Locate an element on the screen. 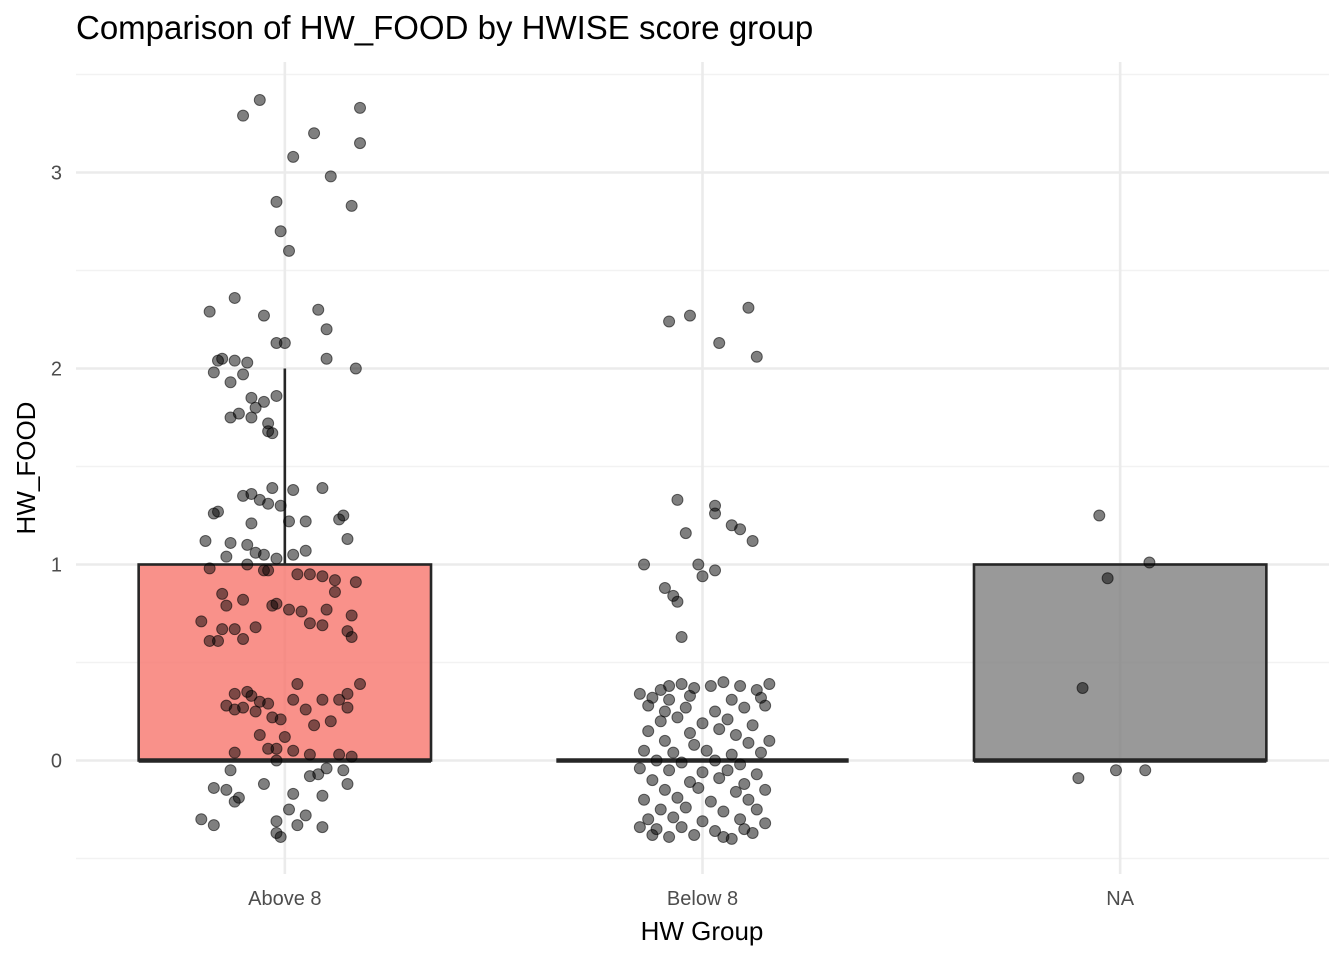 This screenshot has width=1344, height=960. y-tick-label: 2 is located at coordinates (56, 370).